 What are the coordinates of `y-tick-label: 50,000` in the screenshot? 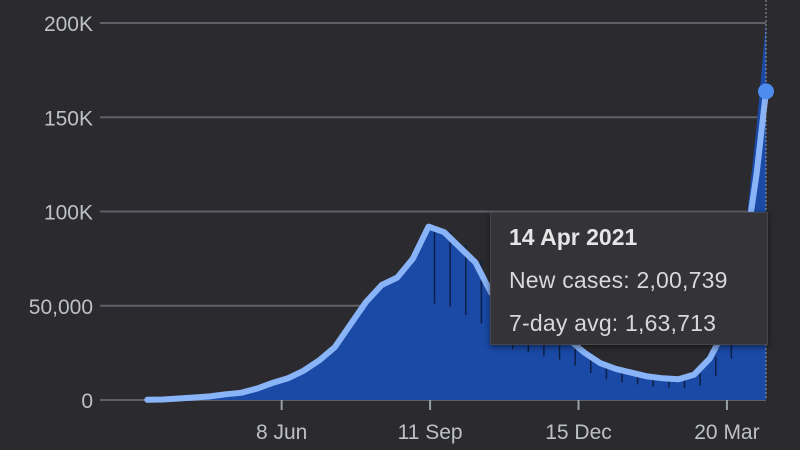 It's located at (61, 307).